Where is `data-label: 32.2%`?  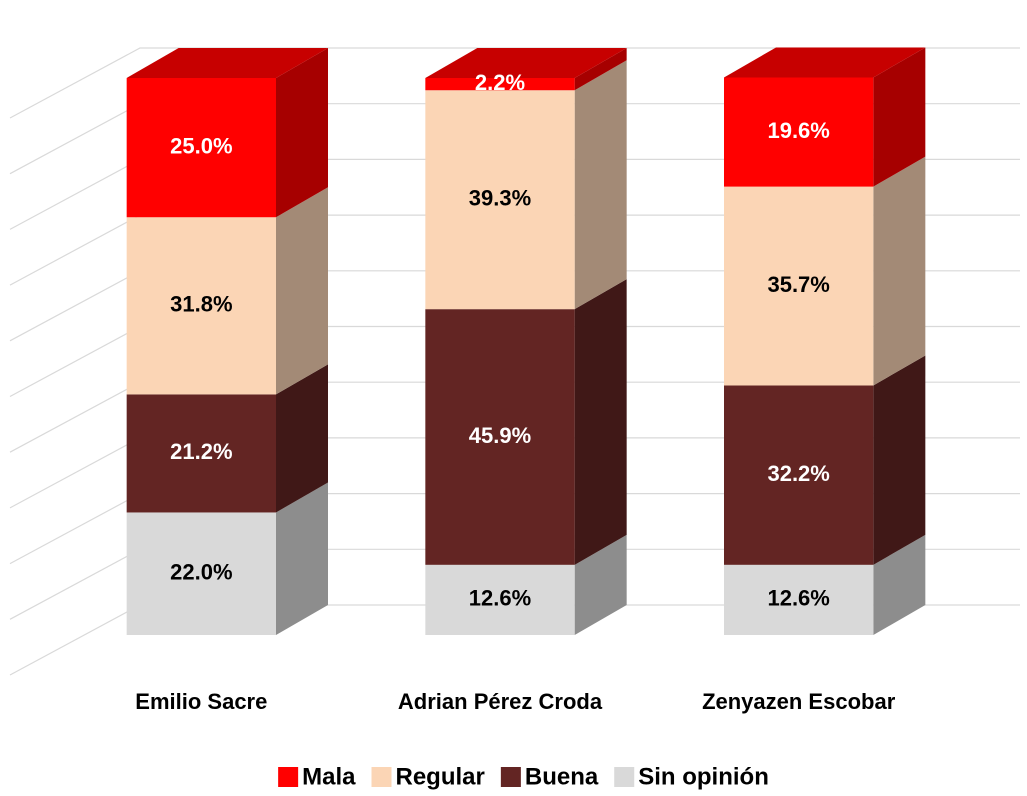 data-label: 32.2% is located at coordinates (798, 473).